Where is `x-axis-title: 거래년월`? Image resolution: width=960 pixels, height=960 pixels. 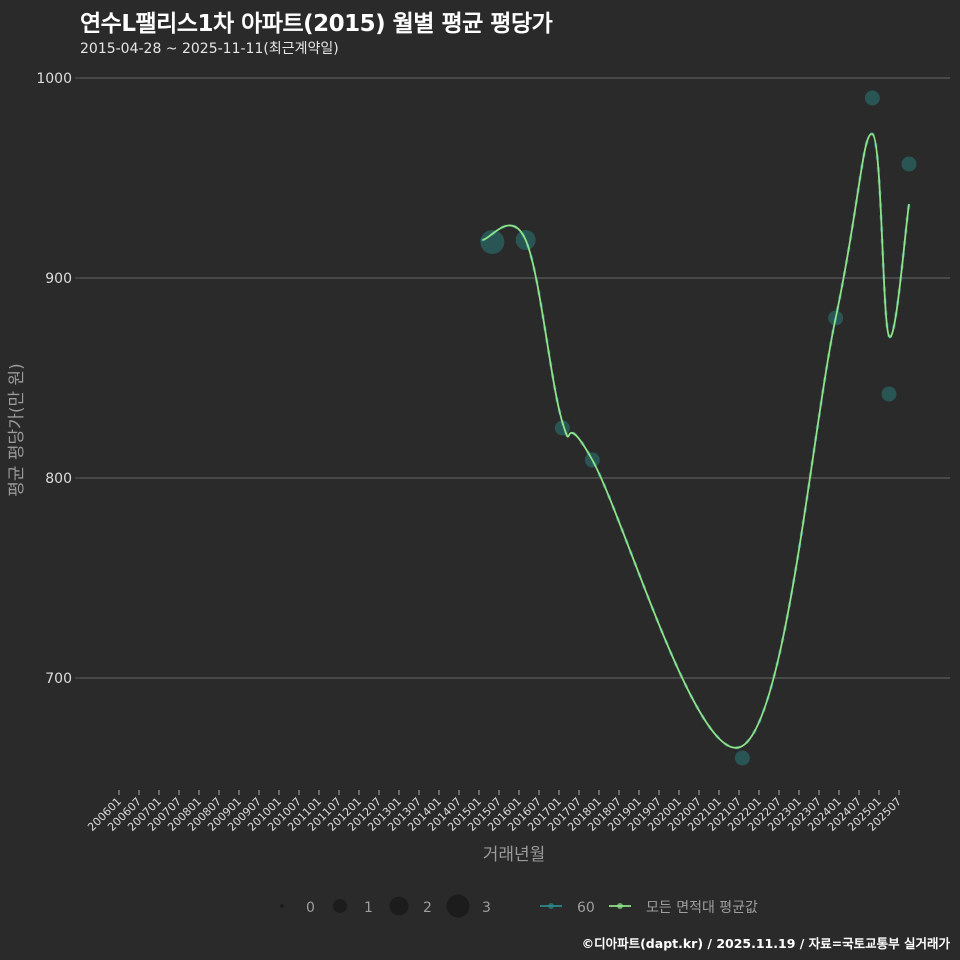 x-axis-title: 거래년월 is located at coordinates (514, 855).